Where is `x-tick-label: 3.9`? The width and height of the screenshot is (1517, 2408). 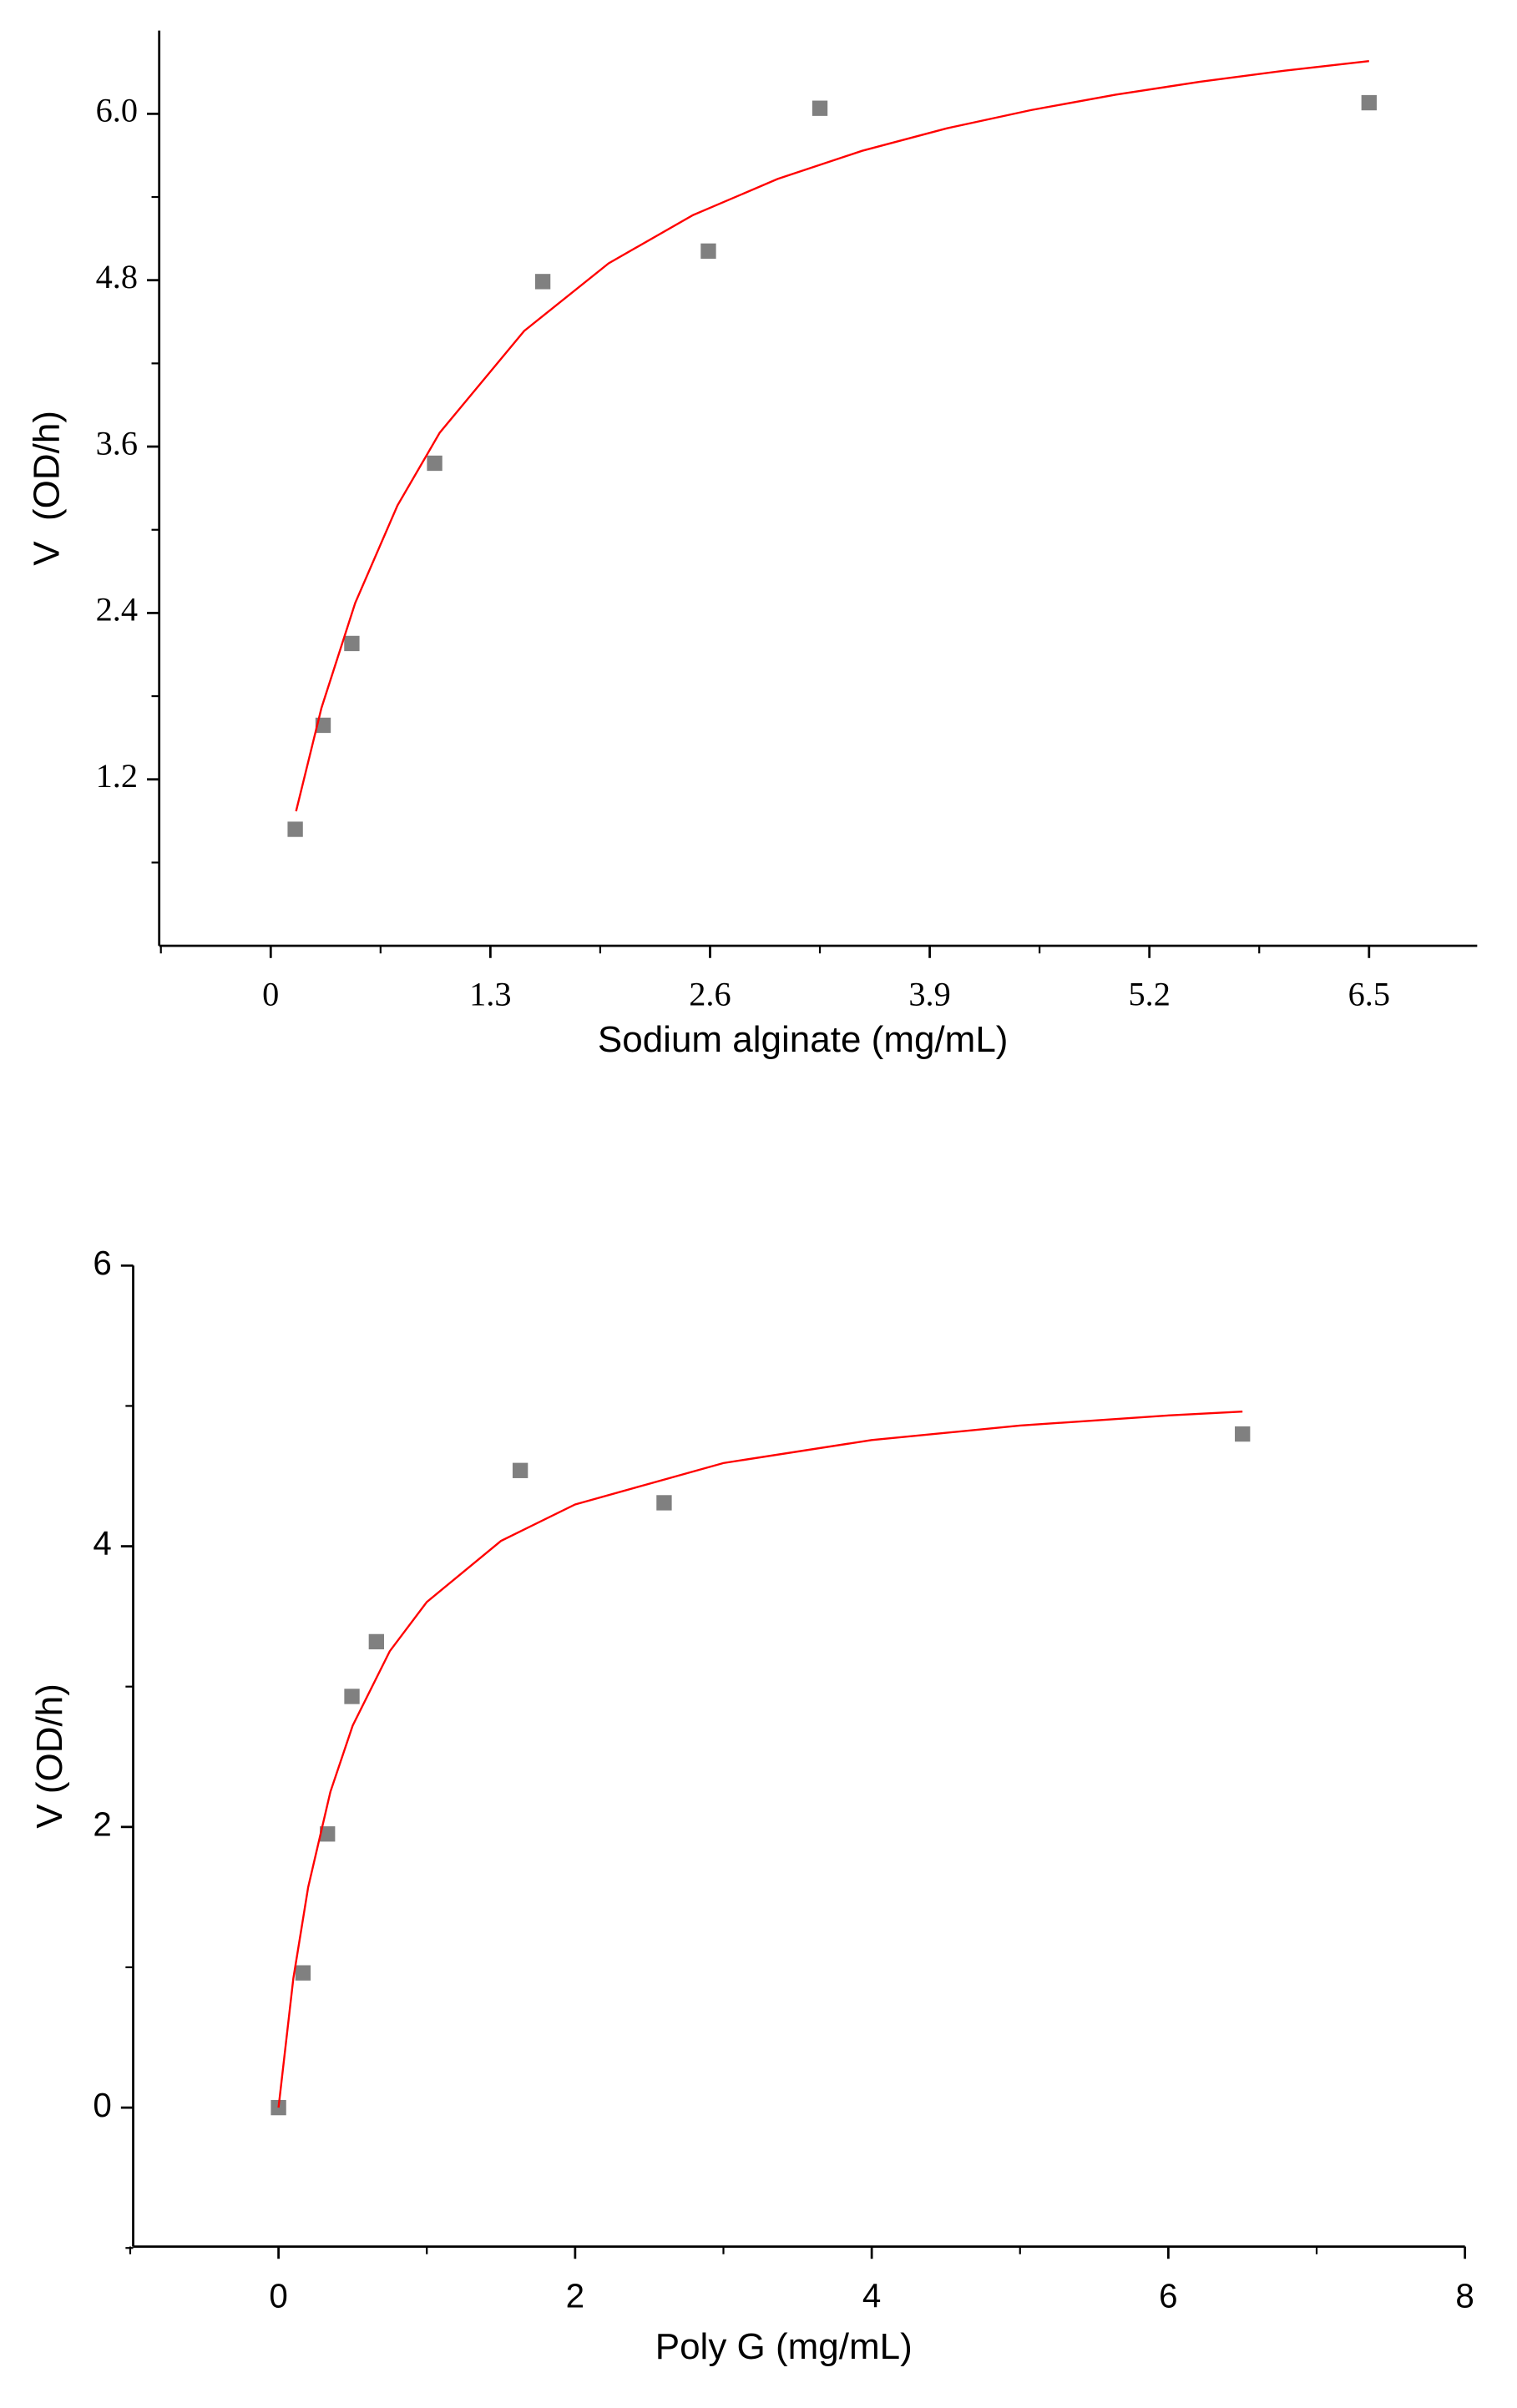
x-tick-label: 3.9 is located at coordinates (929, 994).